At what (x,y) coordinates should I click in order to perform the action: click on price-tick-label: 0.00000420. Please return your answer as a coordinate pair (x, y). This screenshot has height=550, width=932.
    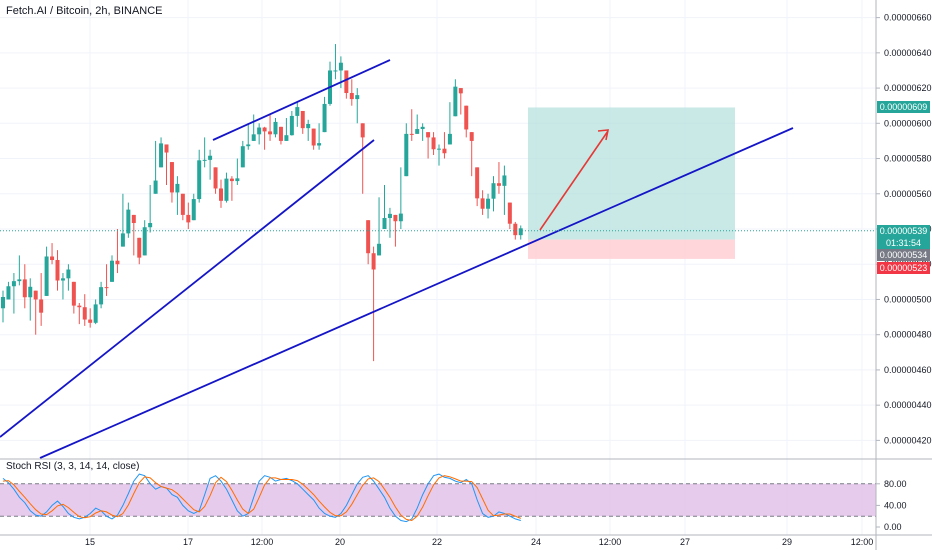
    Looking at the image, I should click on (908, 440).